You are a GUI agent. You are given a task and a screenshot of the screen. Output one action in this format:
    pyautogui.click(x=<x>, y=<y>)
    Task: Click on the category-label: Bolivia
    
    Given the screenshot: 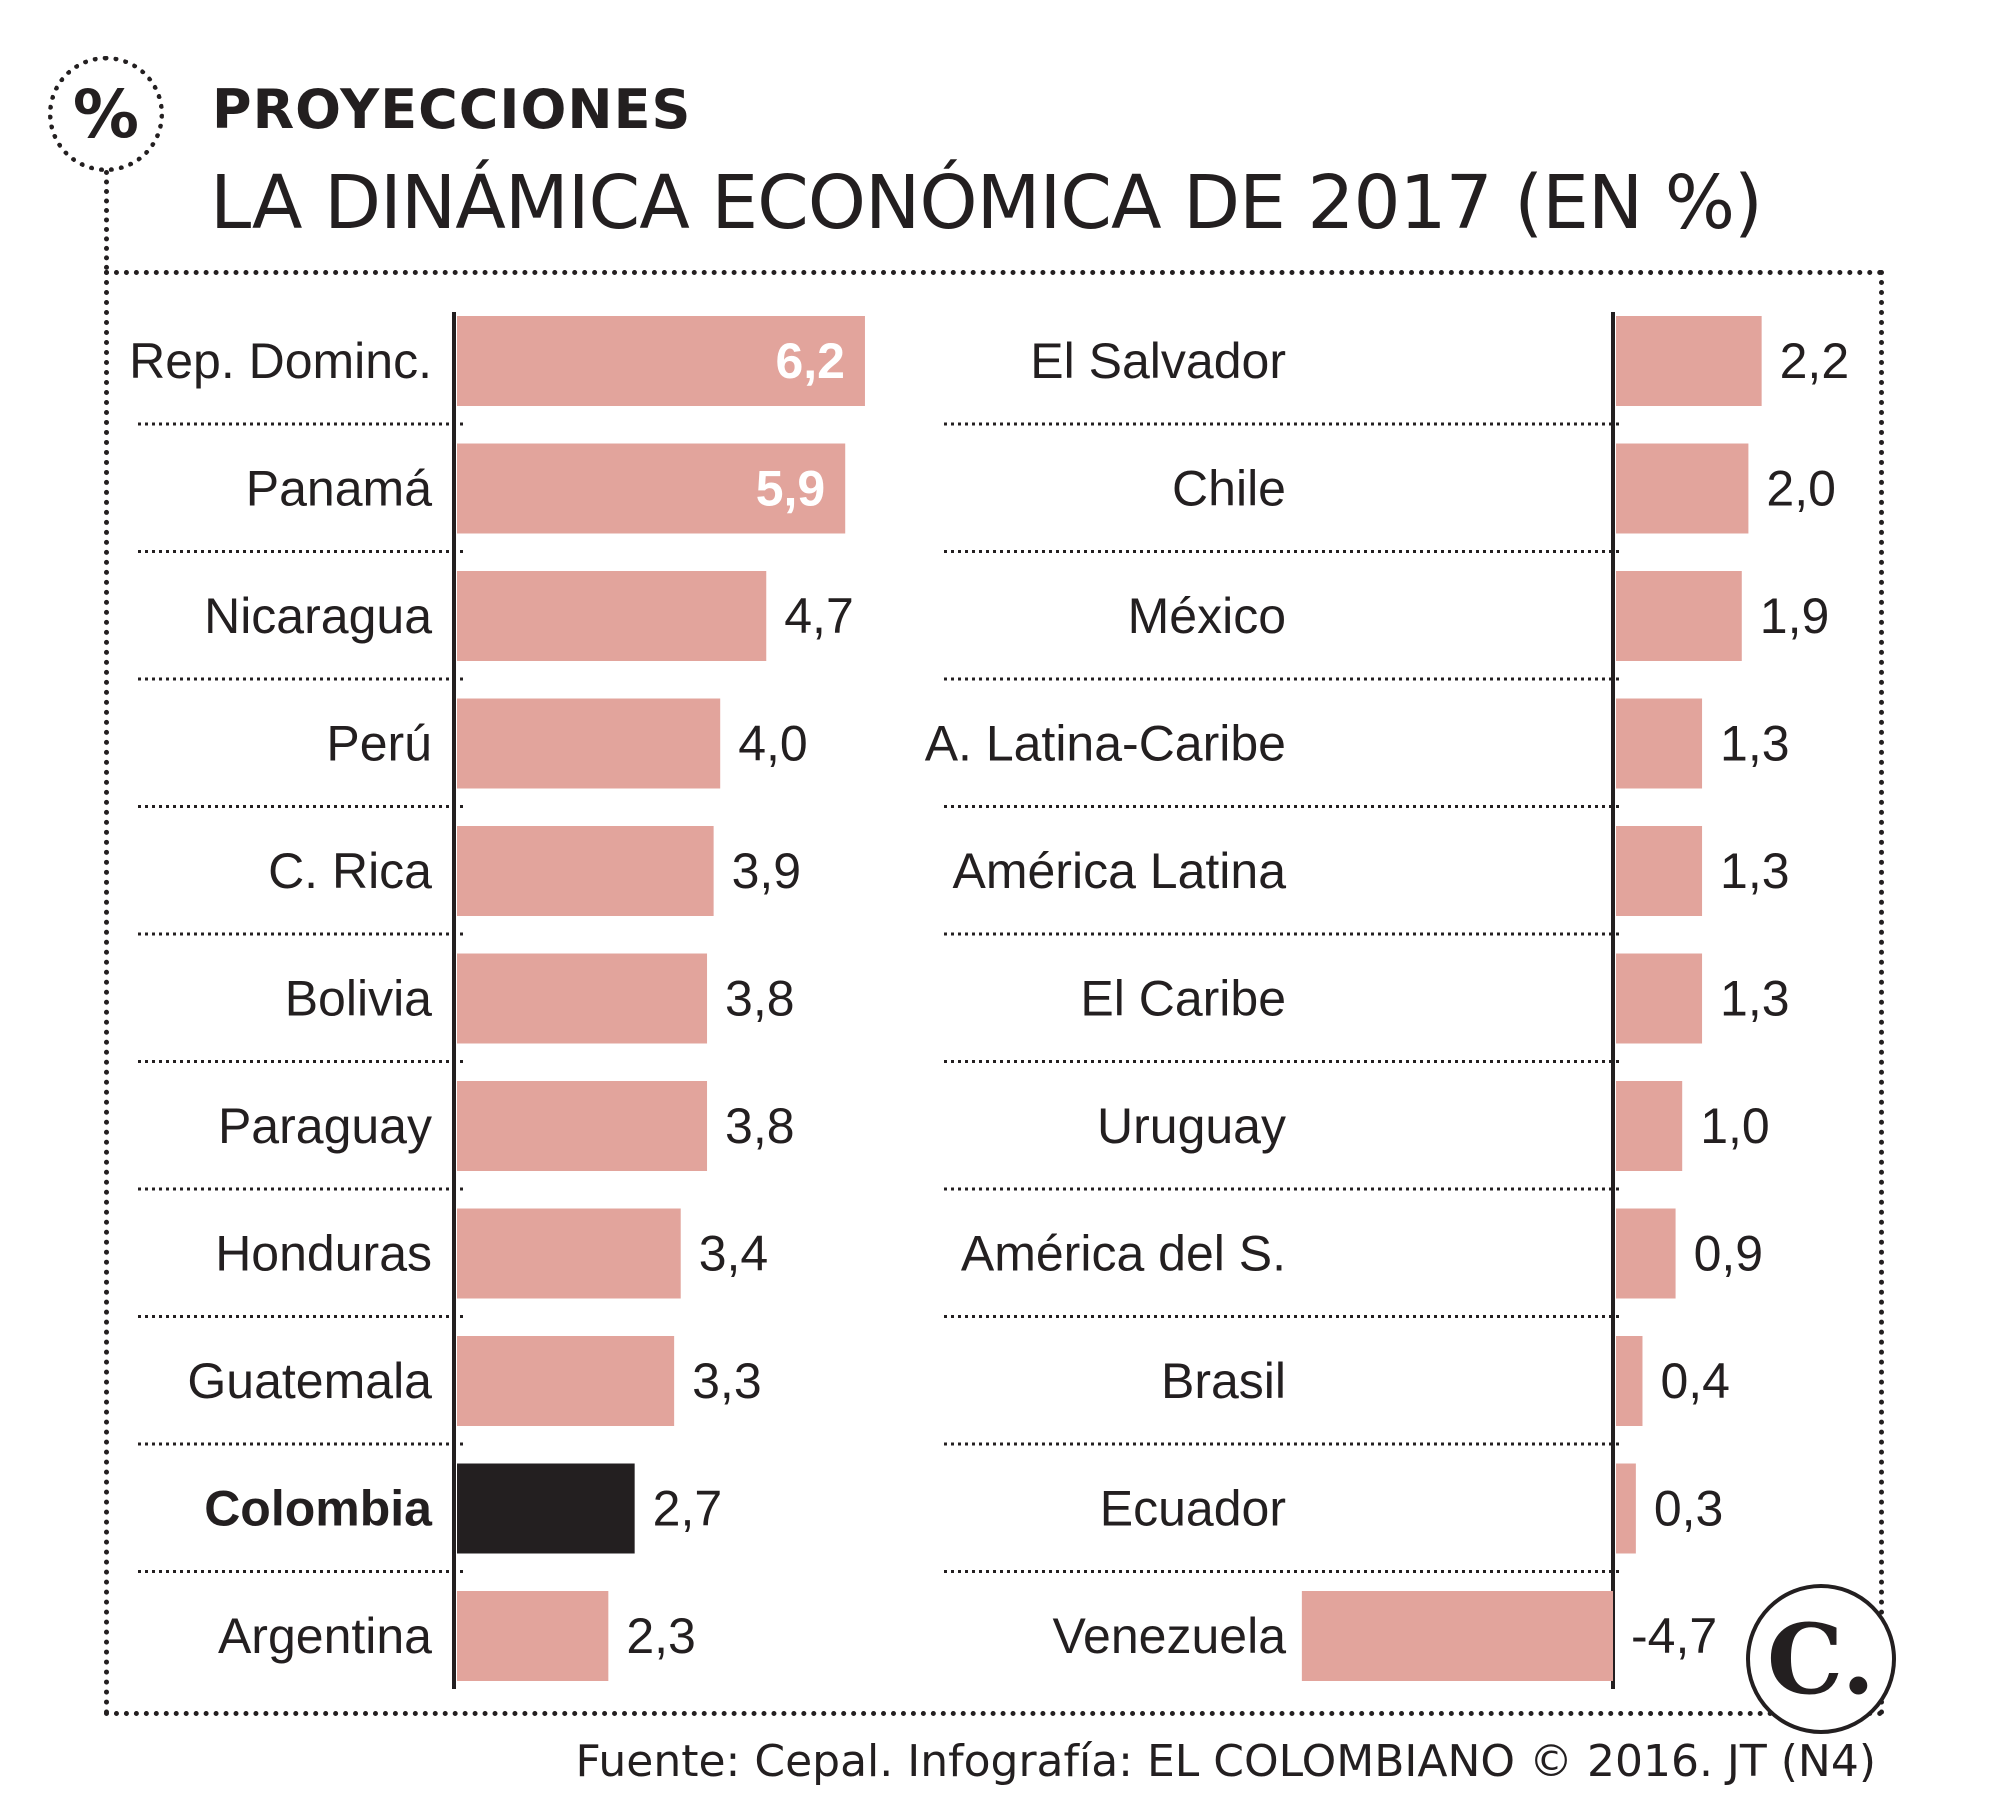 What is the action you would take?
    pyautogui.click(x=358, y=999)
    